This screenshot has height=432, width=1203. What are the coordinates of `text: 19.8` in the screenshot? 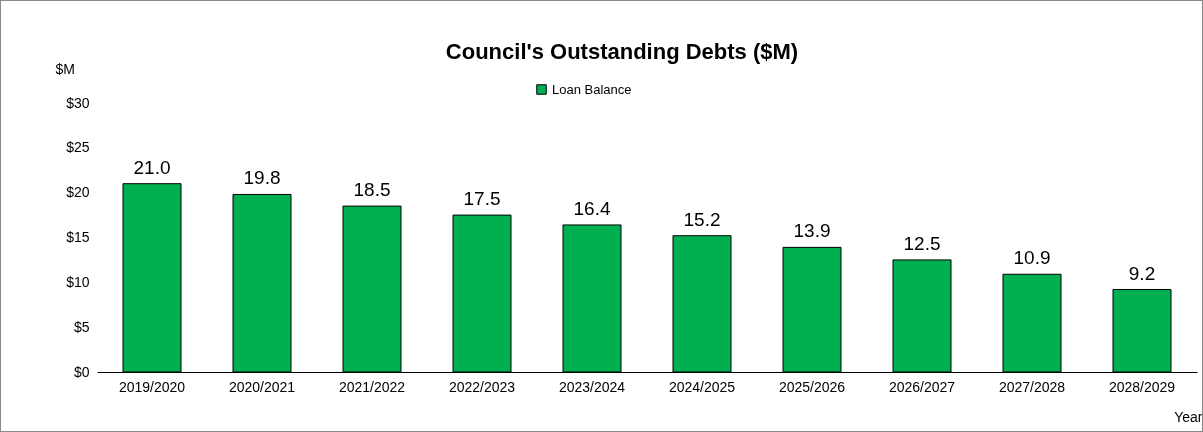 It's located at (262, 178).